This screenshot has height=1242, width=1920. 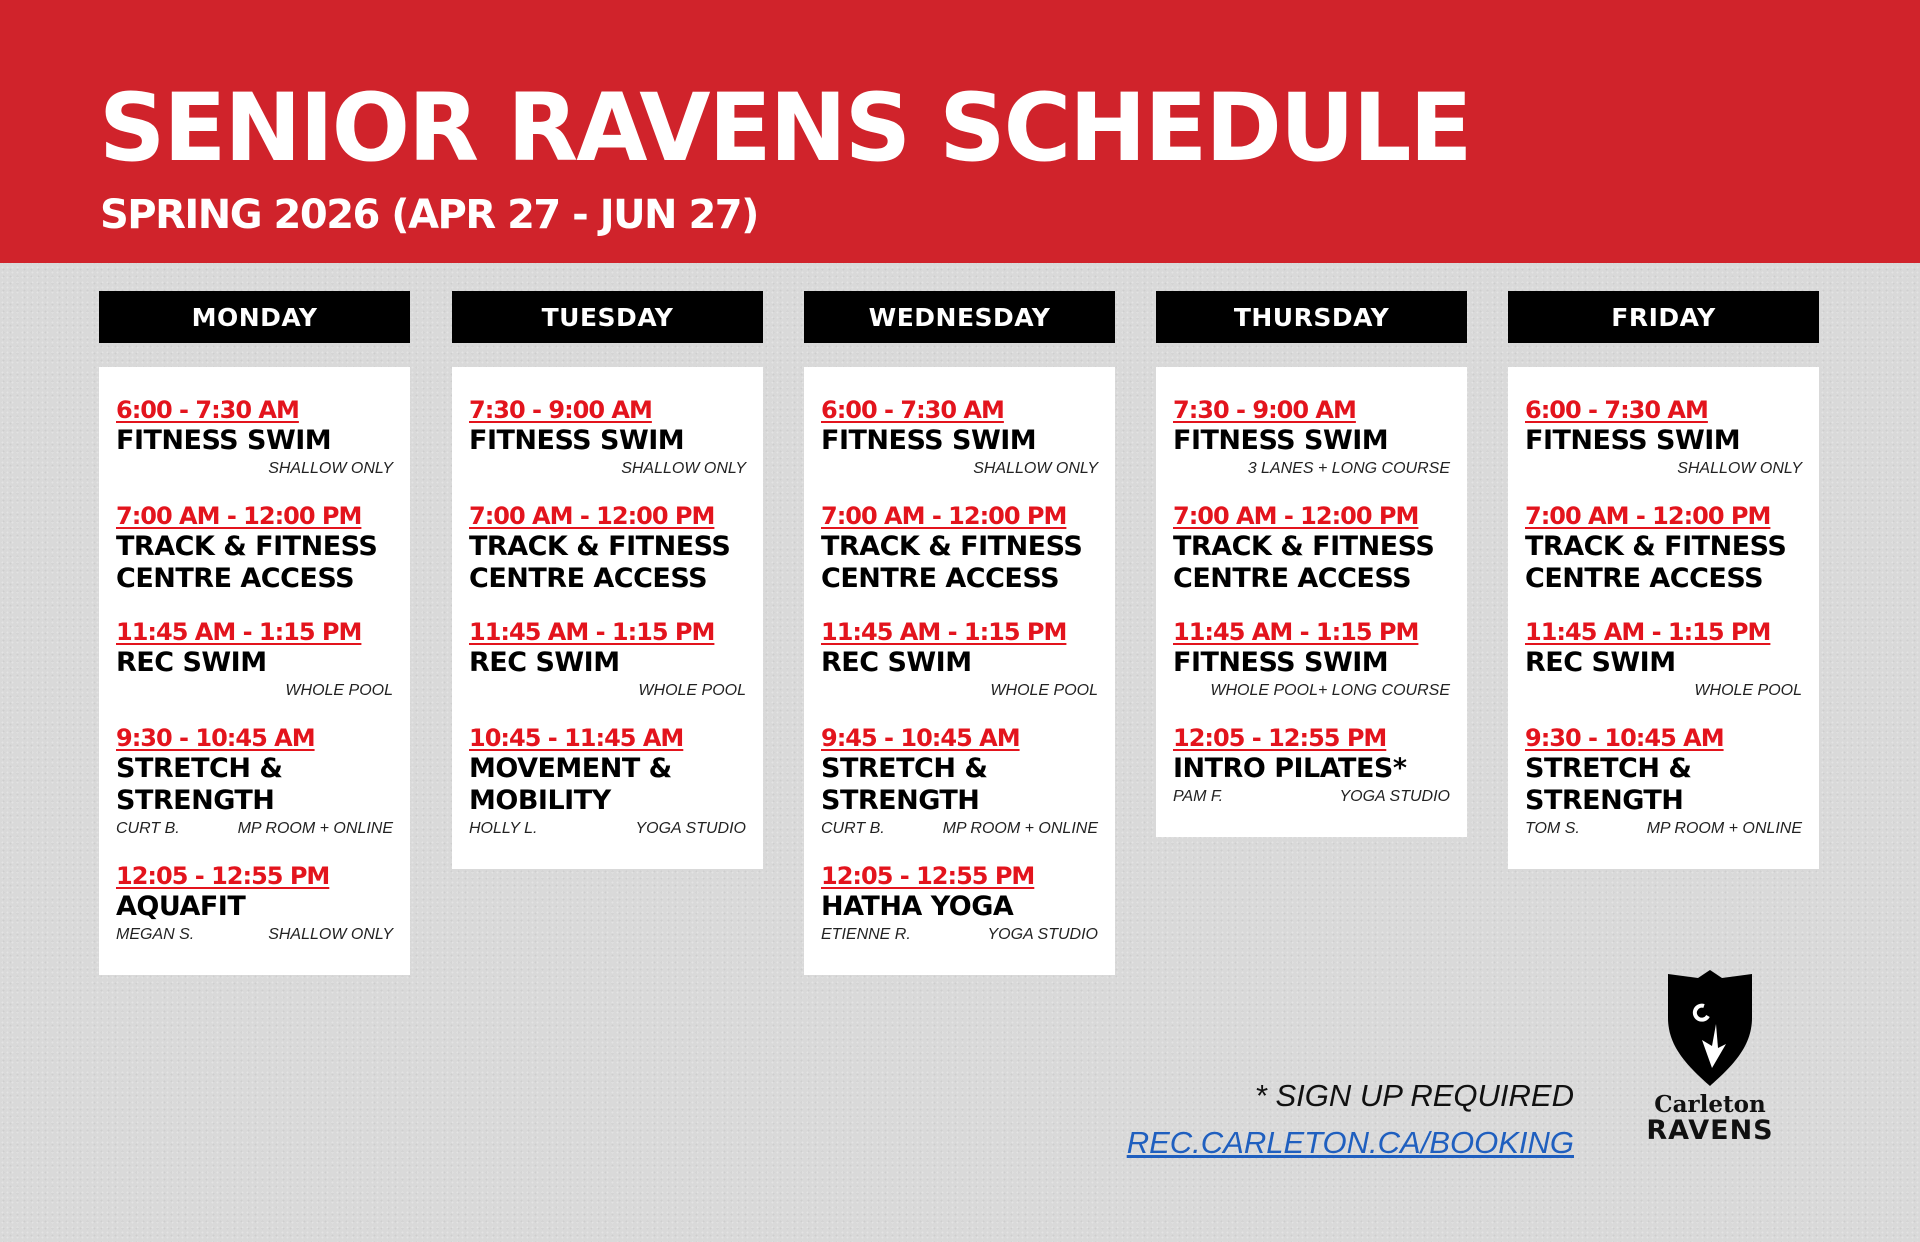 I want to click on event-title: AQUAFIT, so click(x=181, y=906).